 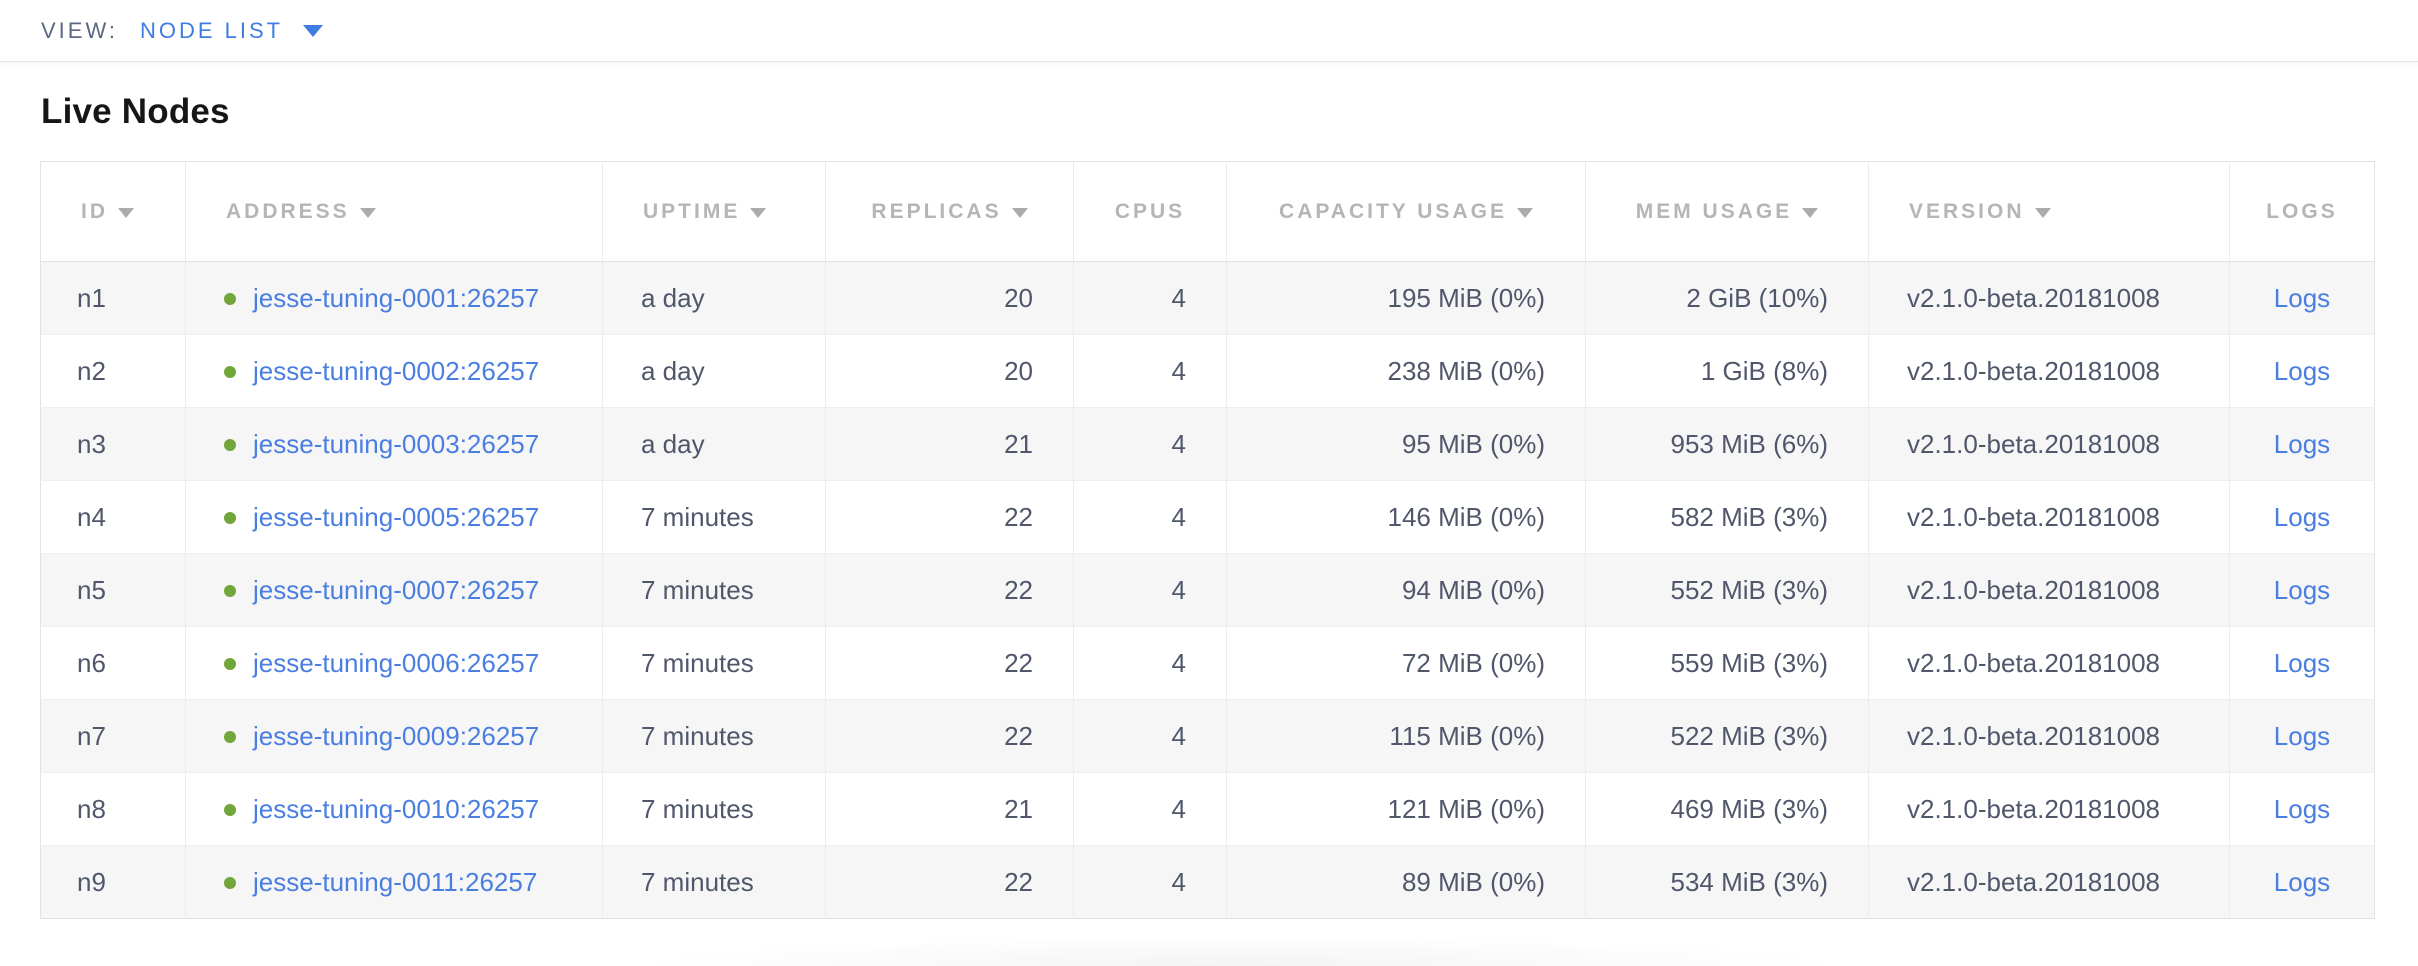 I want to click on node-address-link: jesse-tuning-0003:26257, so click(x=396, y=443).